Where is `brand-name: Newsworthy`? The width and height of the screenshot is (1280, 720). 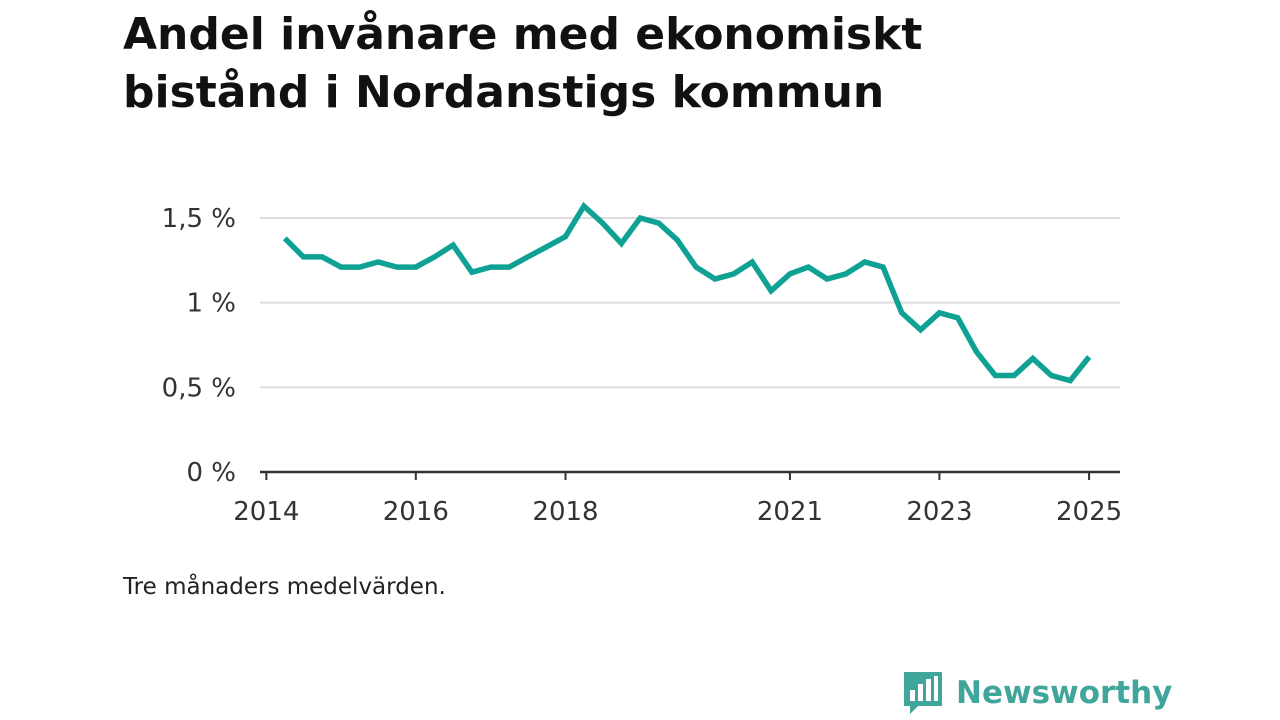 brand-name: Newsworthy is located at coordinates (1064, 693).